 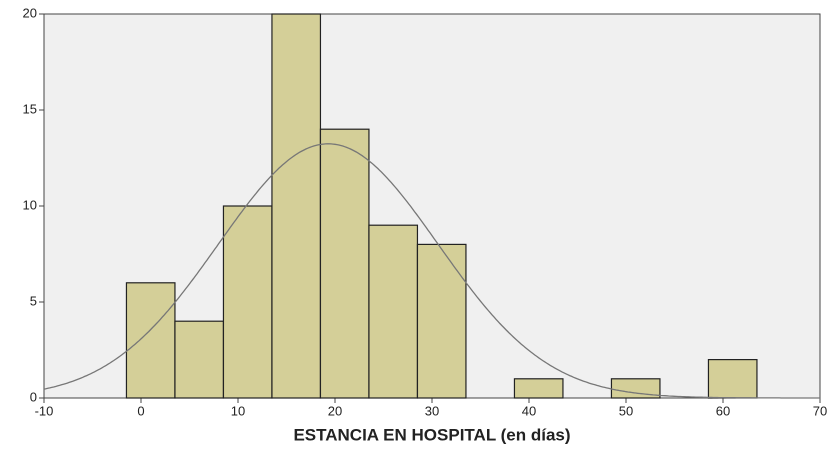 I want to click on x-tick-label: -10, so click(x=44, y=410).